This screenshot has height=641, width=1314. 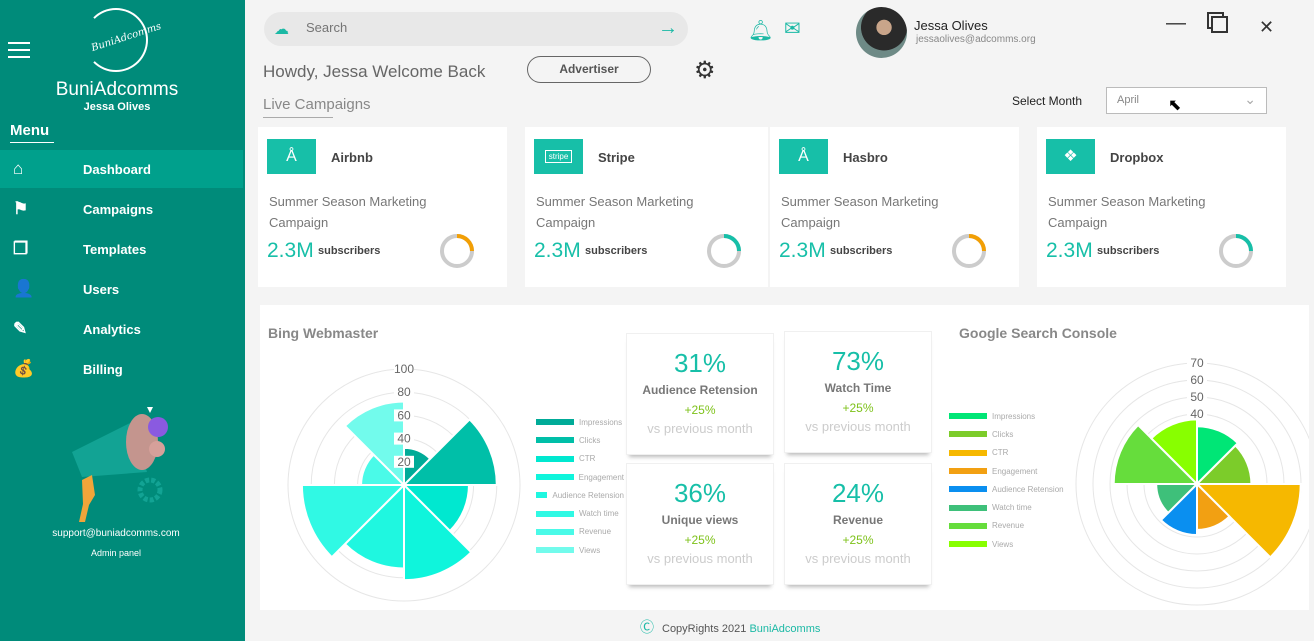 What do you see at coordinates (1014, 416) in the screenshot?
I see `legend-label: Impressions` at bounding box center [1014, 416].